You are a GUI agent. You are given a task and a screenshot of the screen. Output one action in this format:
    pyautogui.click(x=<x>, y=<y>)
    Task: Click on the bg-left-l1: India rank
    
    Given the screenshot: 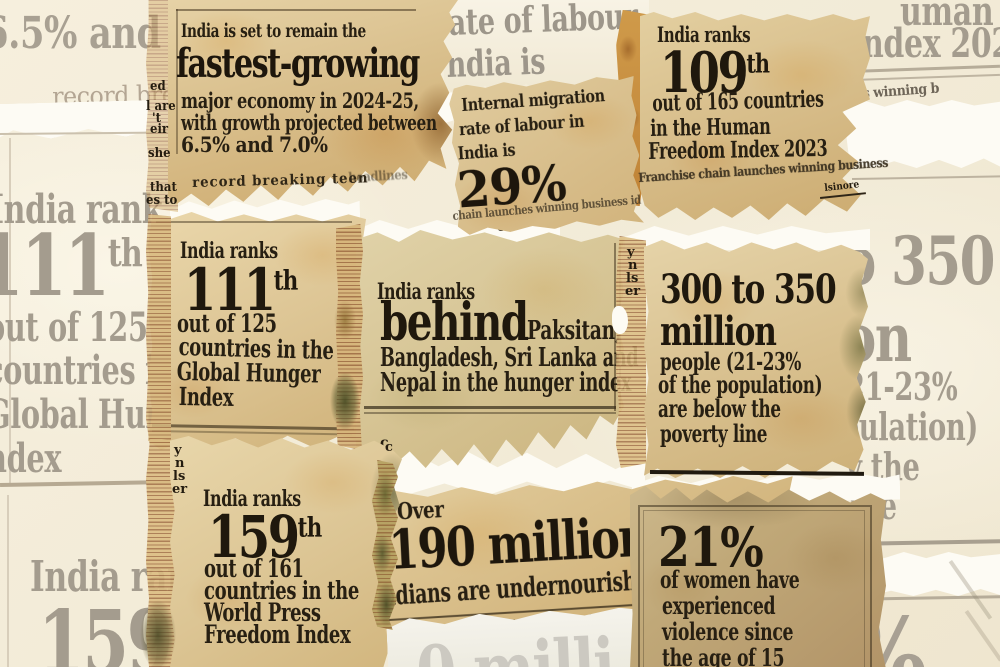 What is the action you would take?
    pyautogui.click(x=81, y=209)
    